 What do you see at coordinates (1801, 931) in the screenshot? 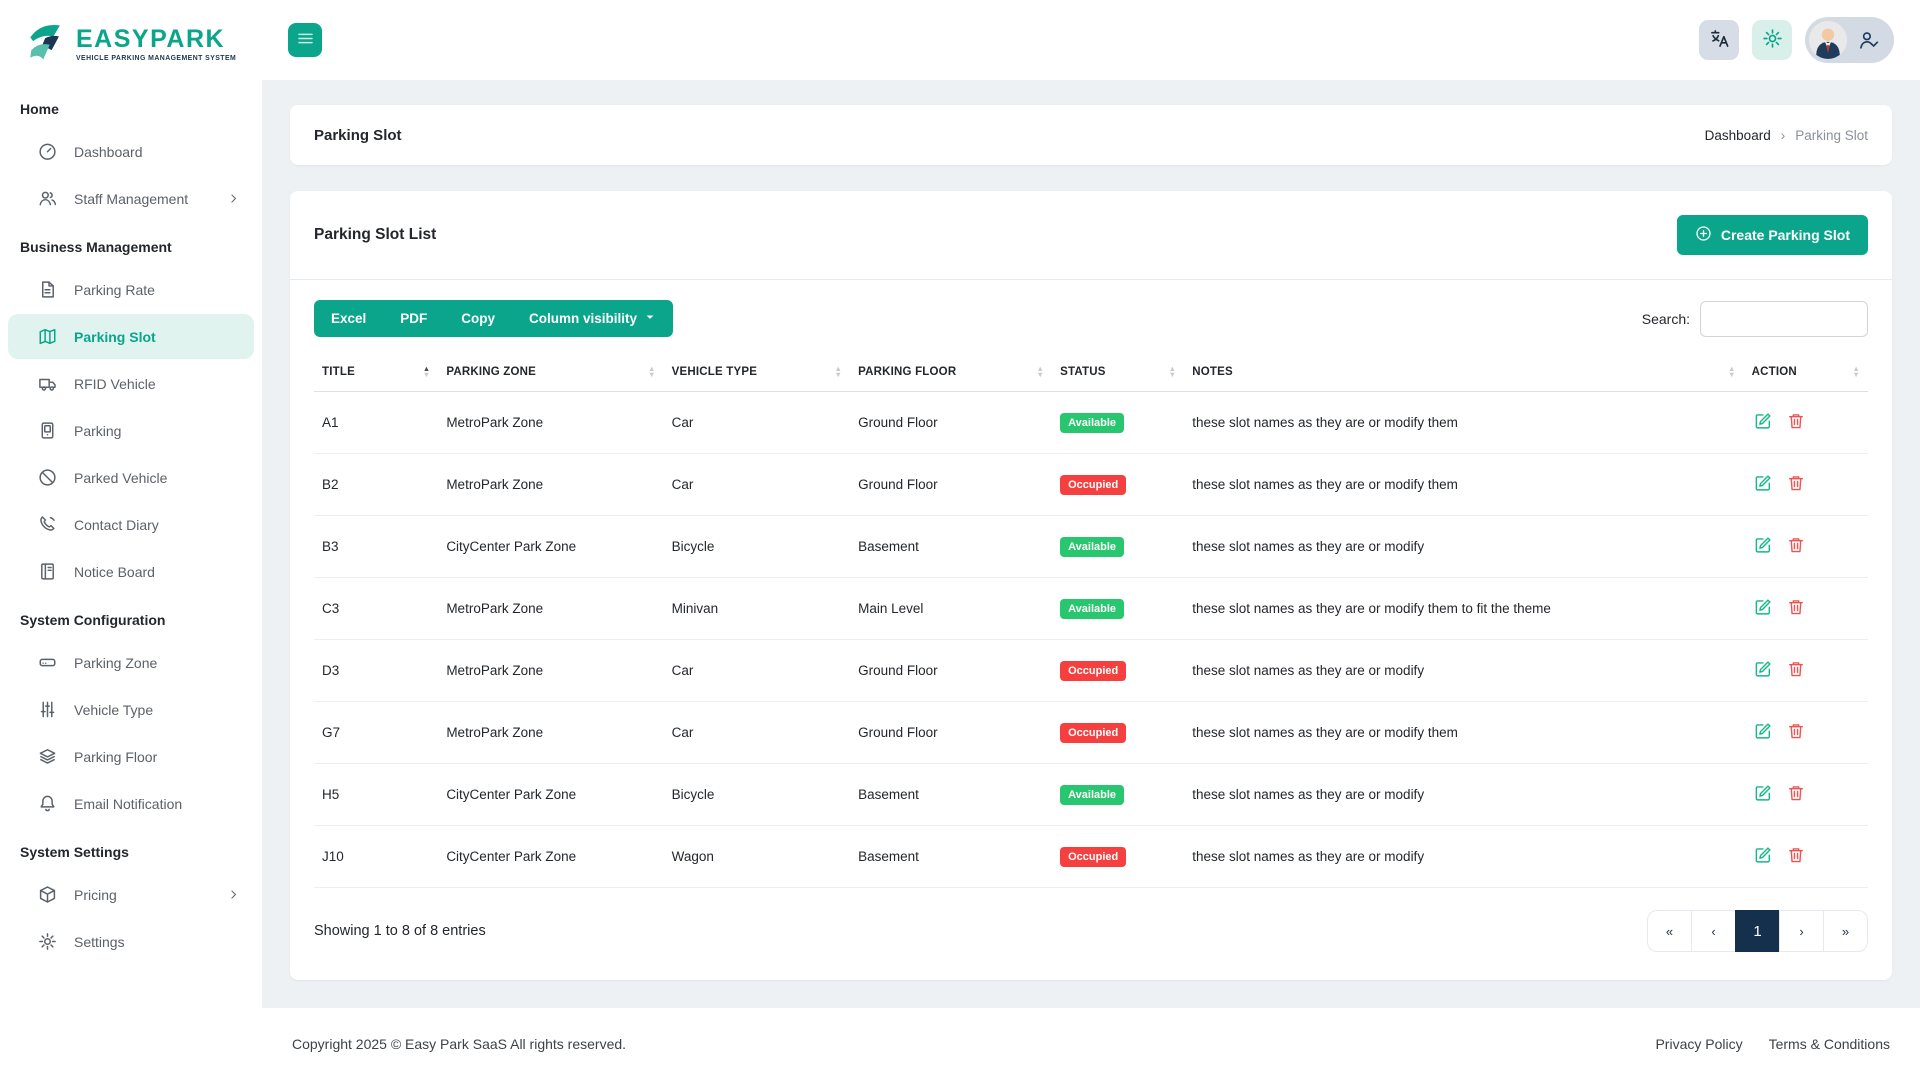
I see `next-page-button: ›` at bounding box center [1801, 931].